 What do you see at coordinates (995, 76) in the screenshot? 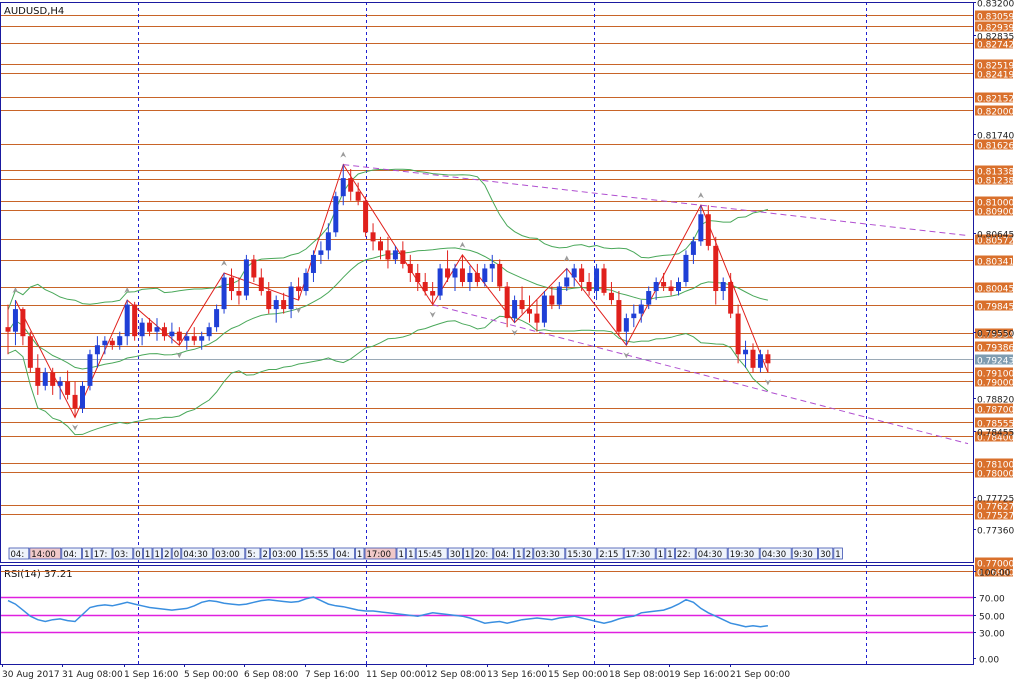
I see `level-label: 0.82419` at bounding box center [995, 76].